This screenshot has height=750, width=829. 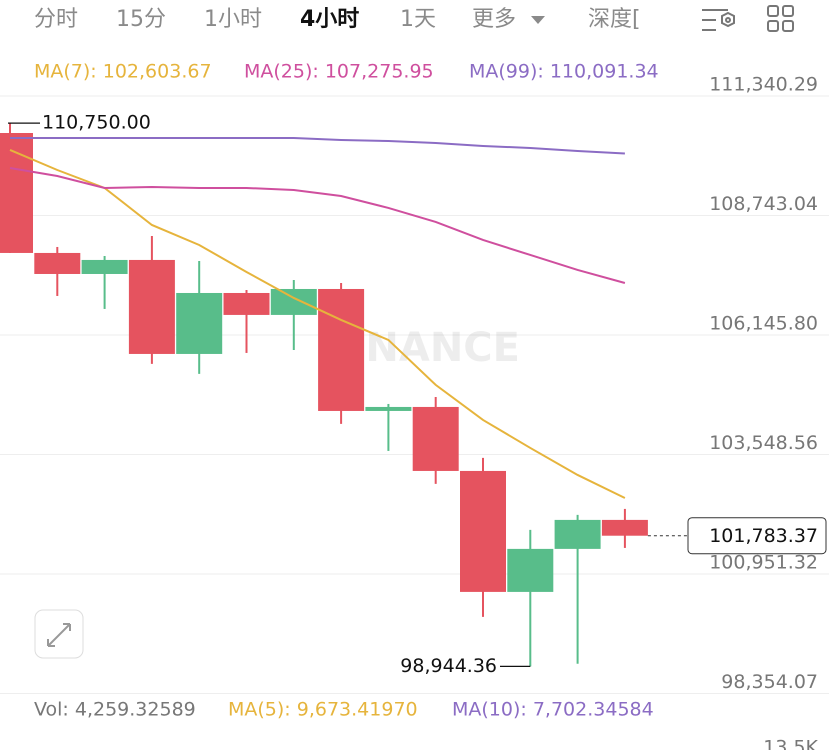 What do you see at coordinates (339, 72) in the screenshot?
I see `legend-entry: MA(25): 107,275.95` at bounding box center [339, 72].